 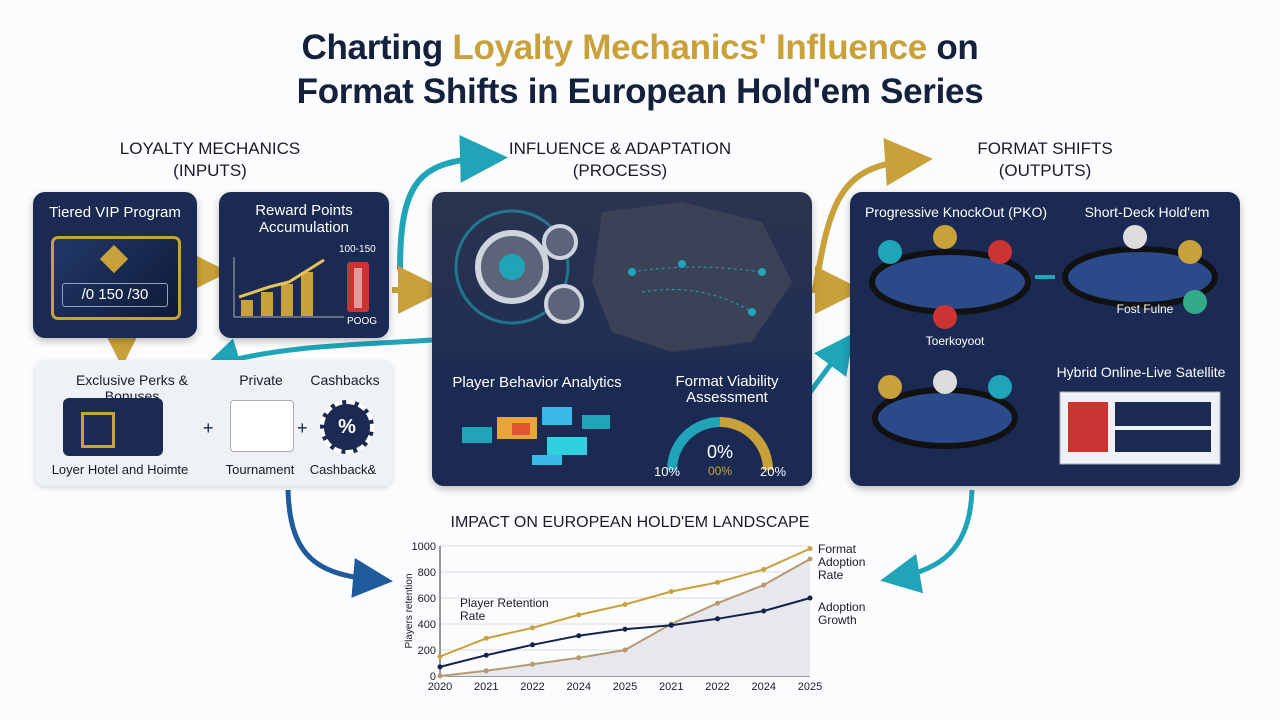 I want to click on series-label: Adoption Growth, so click(x=842, y=614).